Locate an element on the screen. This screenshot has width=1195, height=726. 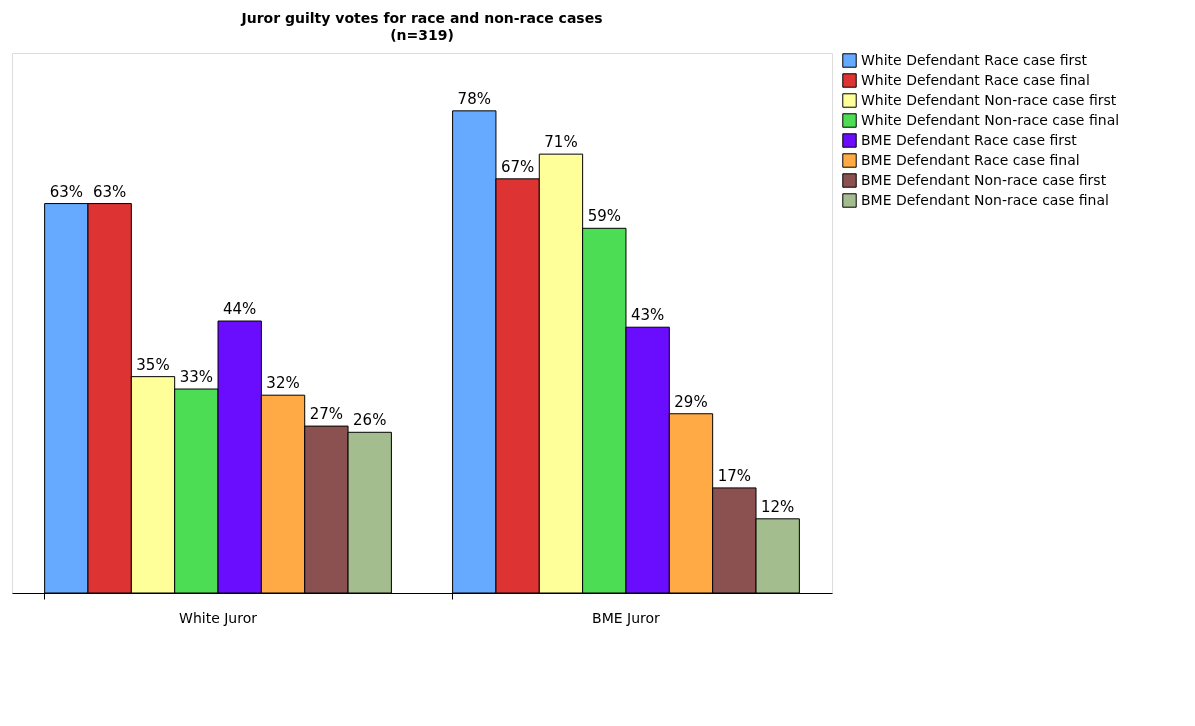
data-label: 26% is located at coordinates (370, 420).